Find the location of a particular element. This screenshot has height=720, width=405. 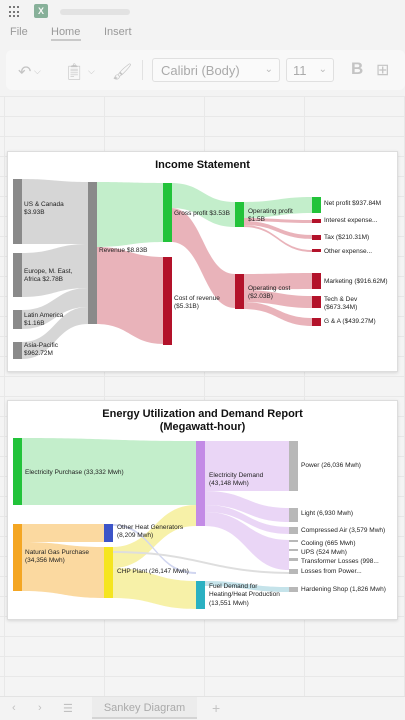

node-us-canada is located at coordinates (17, 211).